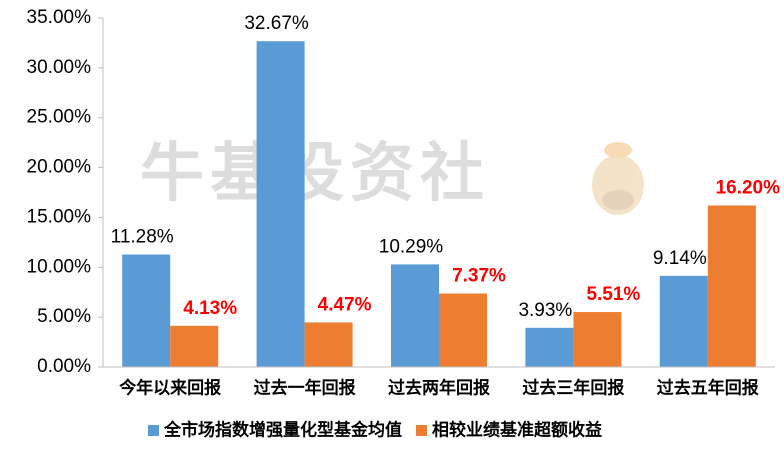  Describe the element at coordinates (748, 187) in the screenshot. I see `value-label: 16.20%` at that location.